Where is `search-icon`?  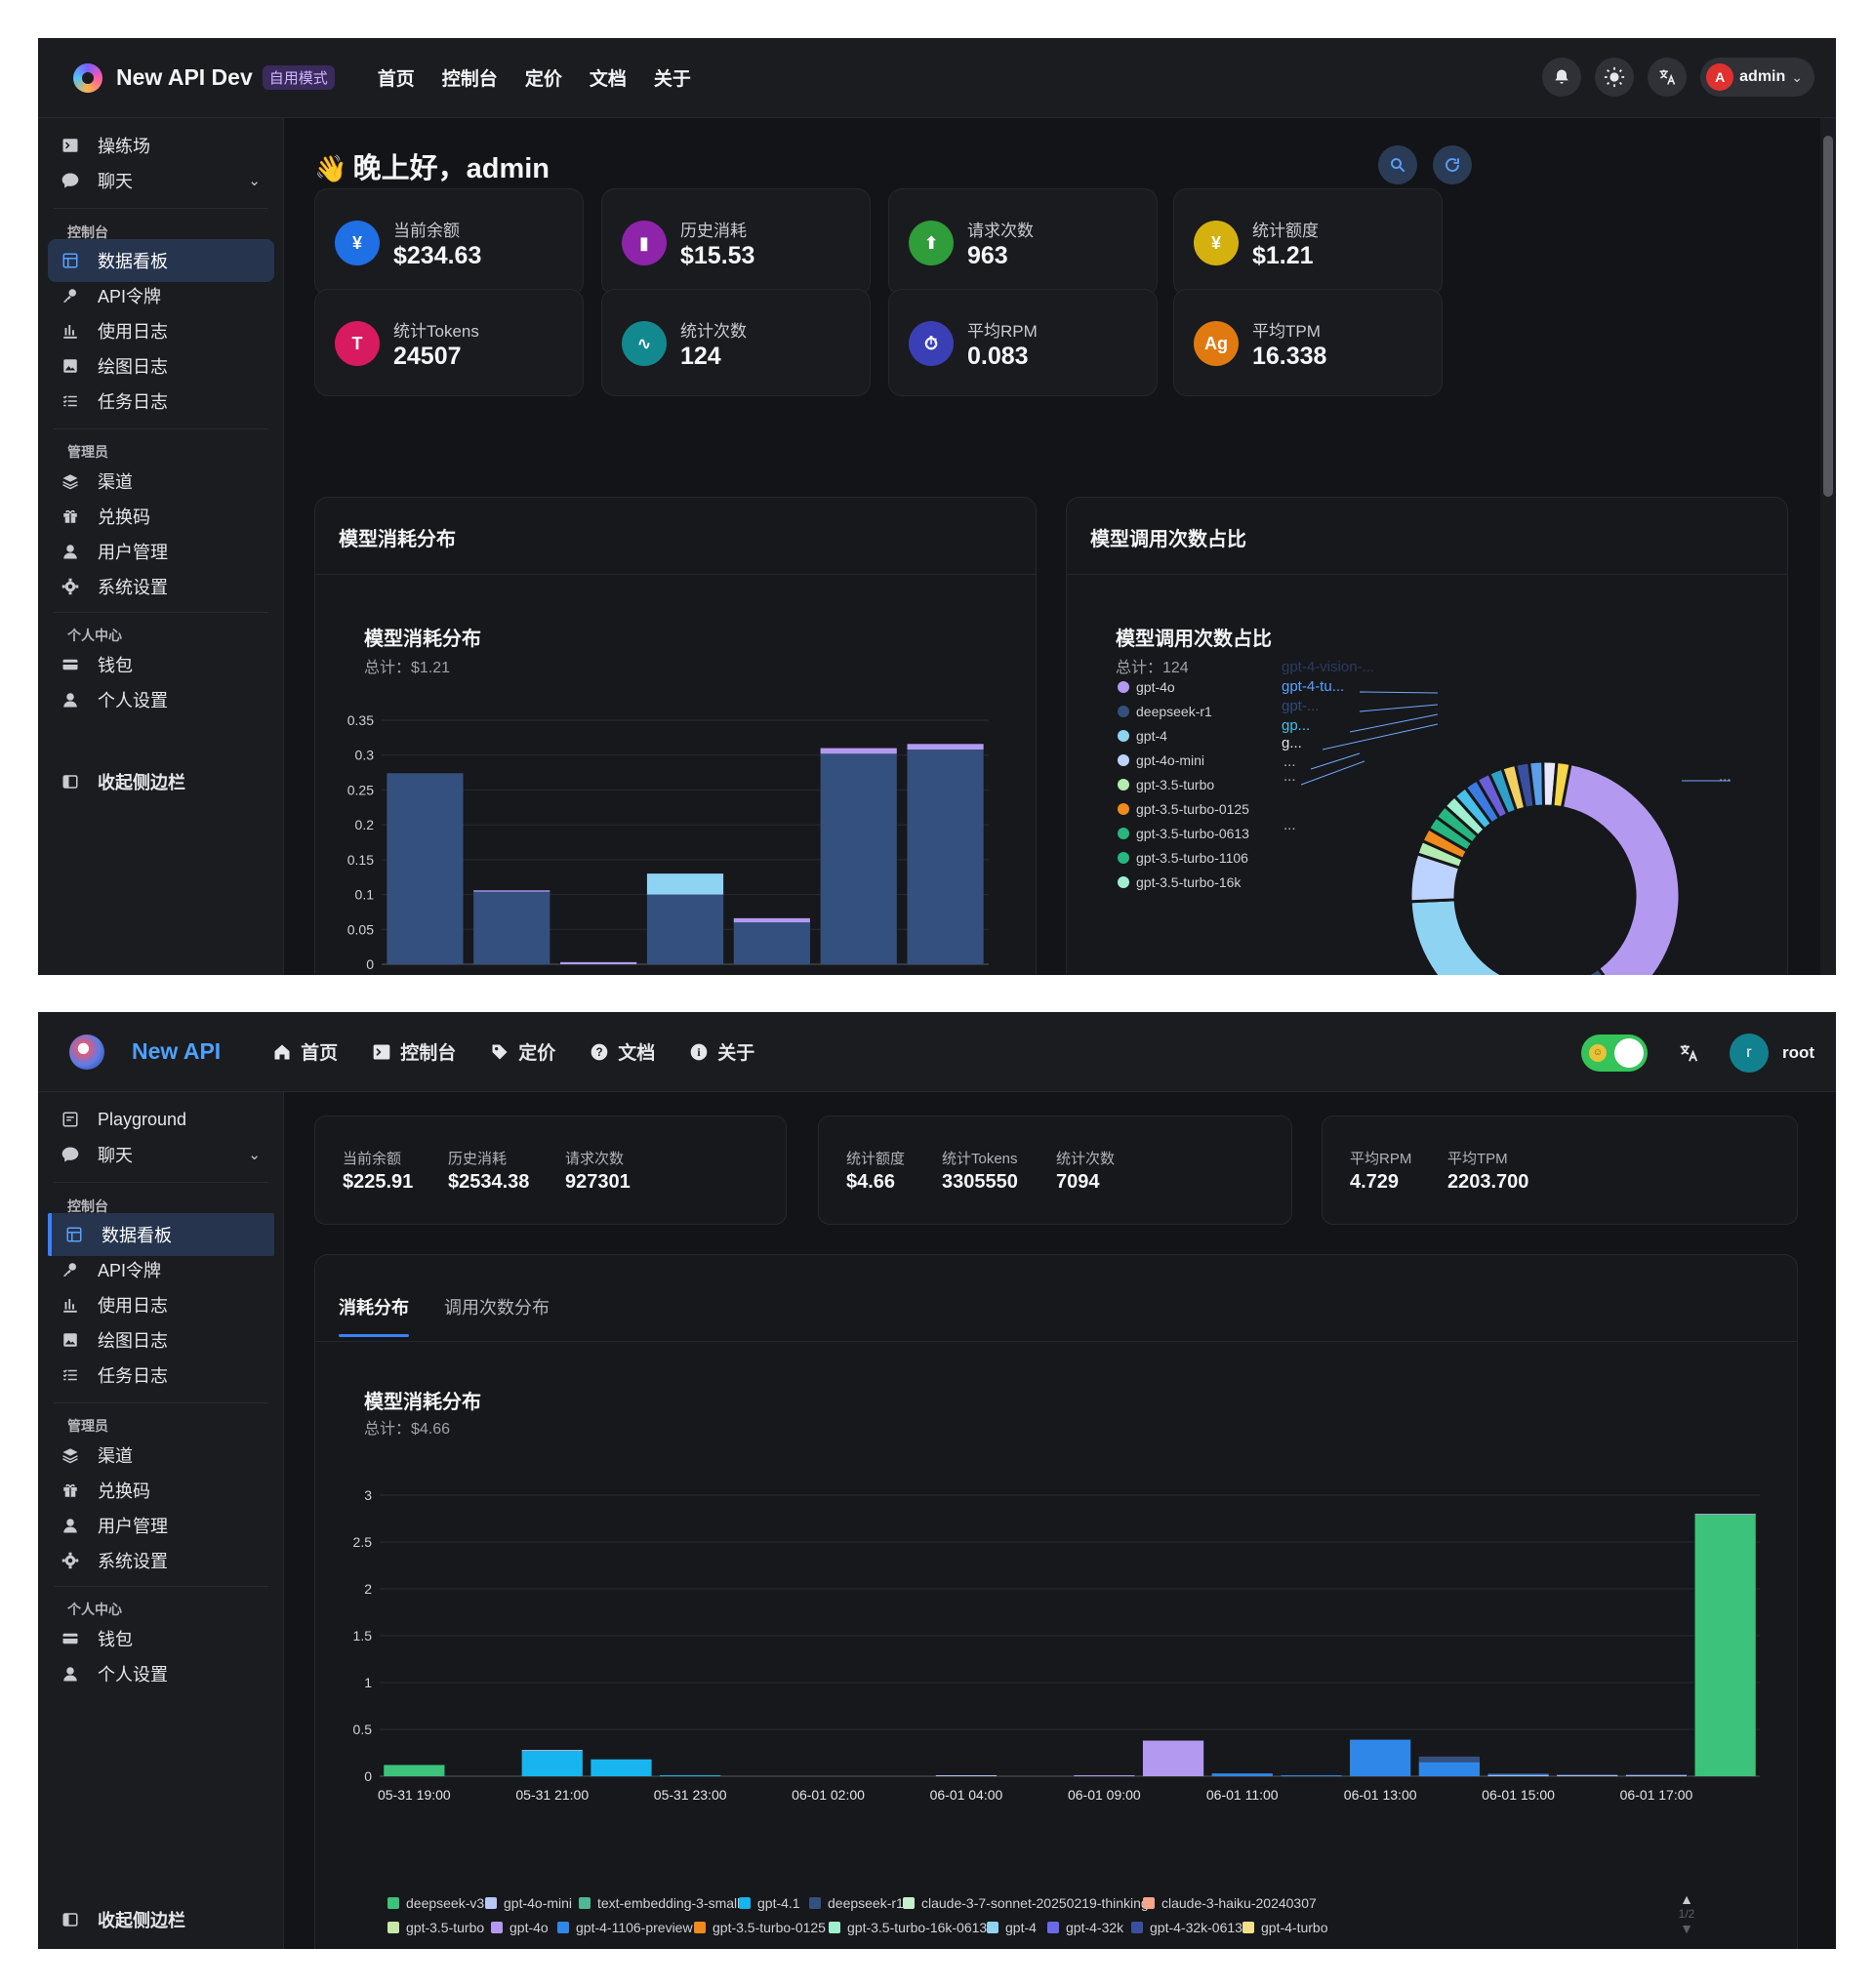
search-icon is located at coordinates (1397, 164).